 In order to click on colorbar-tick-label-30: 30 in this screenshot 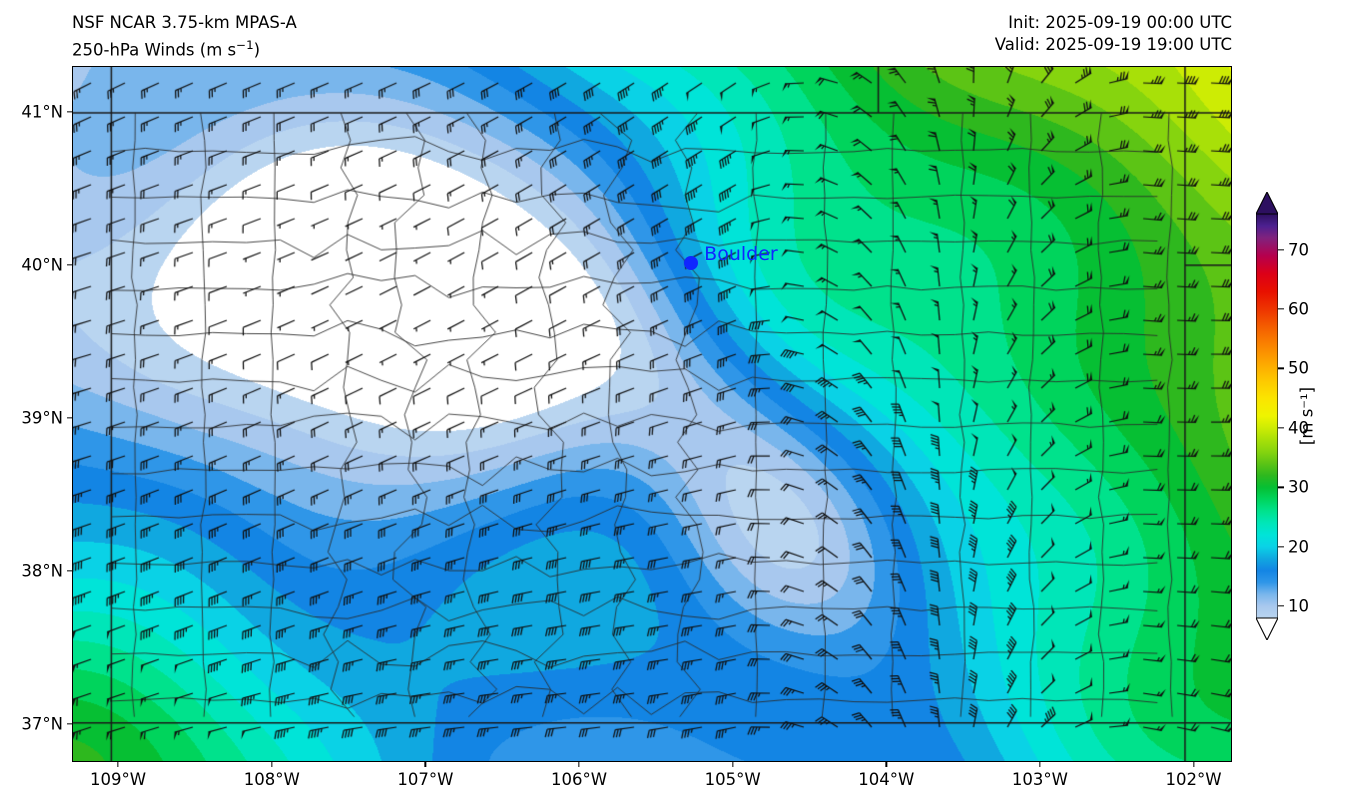, I will do `click(1298, 487)`.